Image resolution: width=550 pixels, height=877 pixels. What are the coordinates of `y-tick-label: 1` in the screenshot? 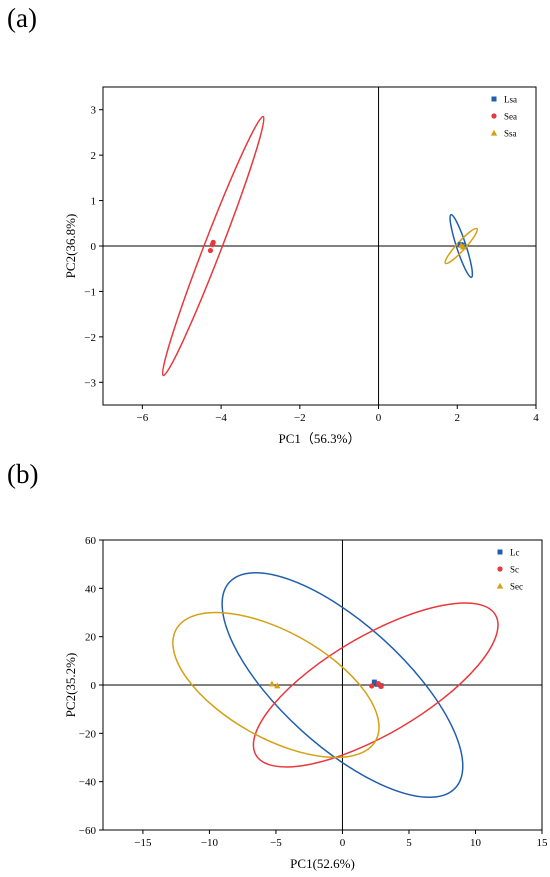 It's located at (94, 202).